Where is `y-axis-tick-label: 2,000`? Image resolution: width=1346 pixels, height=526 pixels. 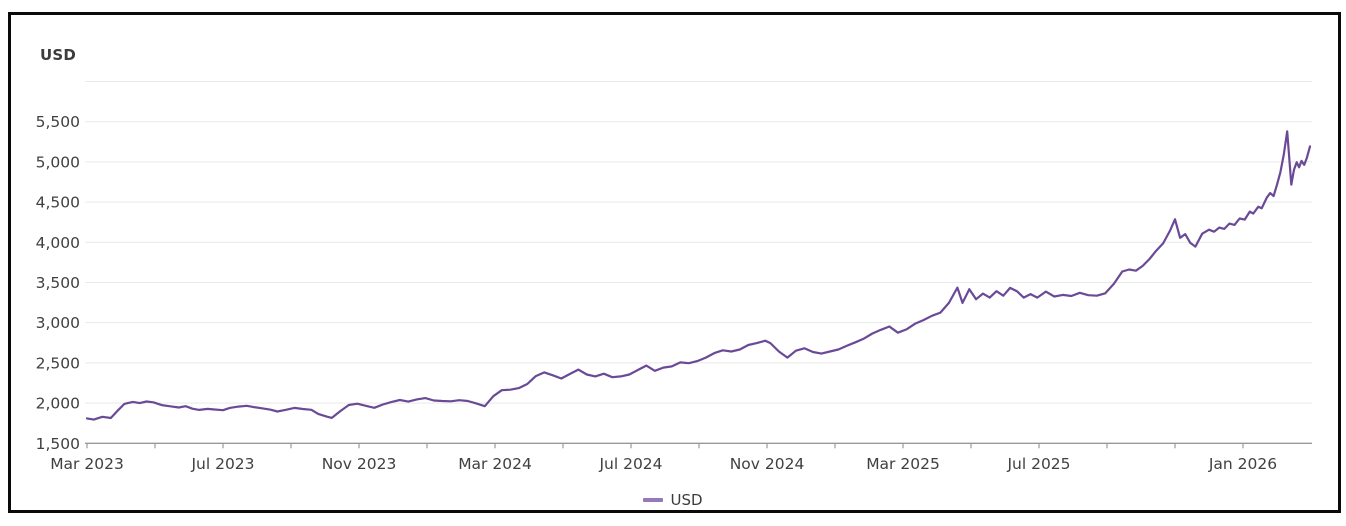 y-axis-tick-label: 2,000 is located at coordinates (58, 404).